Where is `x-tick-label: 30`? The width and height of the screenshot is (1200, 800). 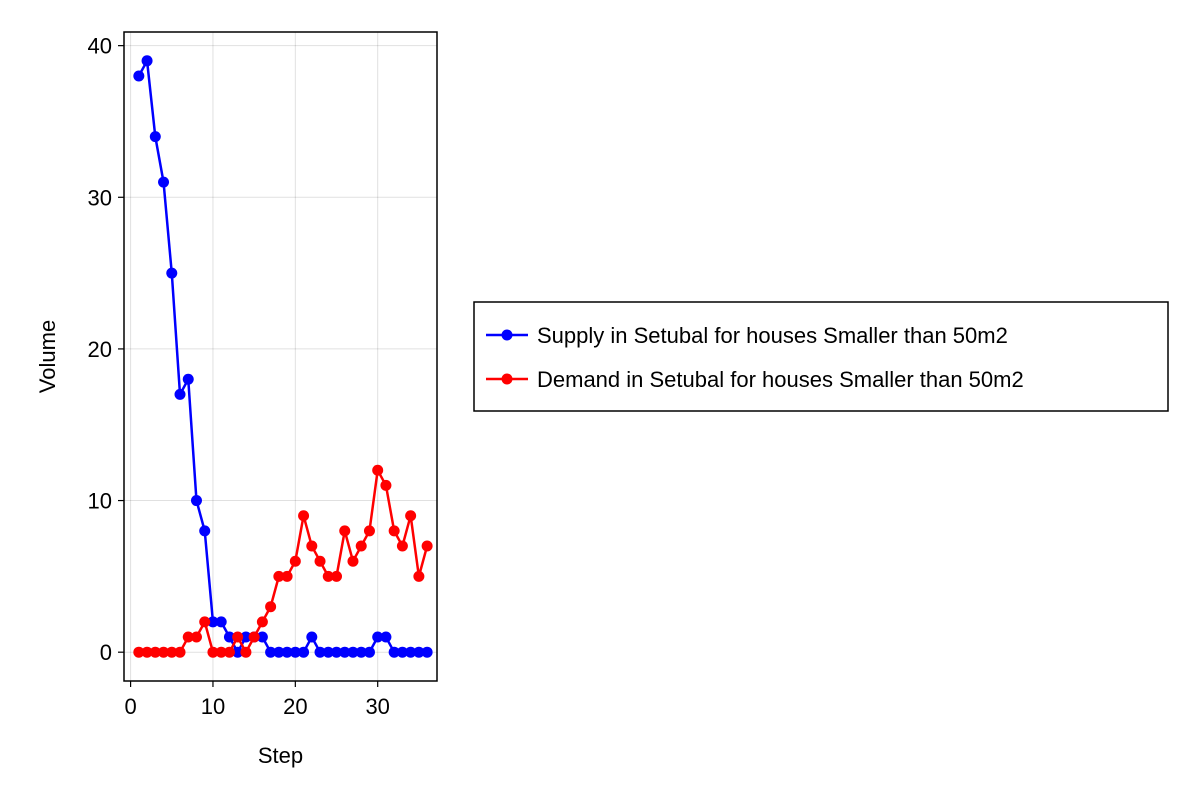
x-tick-label: 30 is located at coordinates (377, 706).